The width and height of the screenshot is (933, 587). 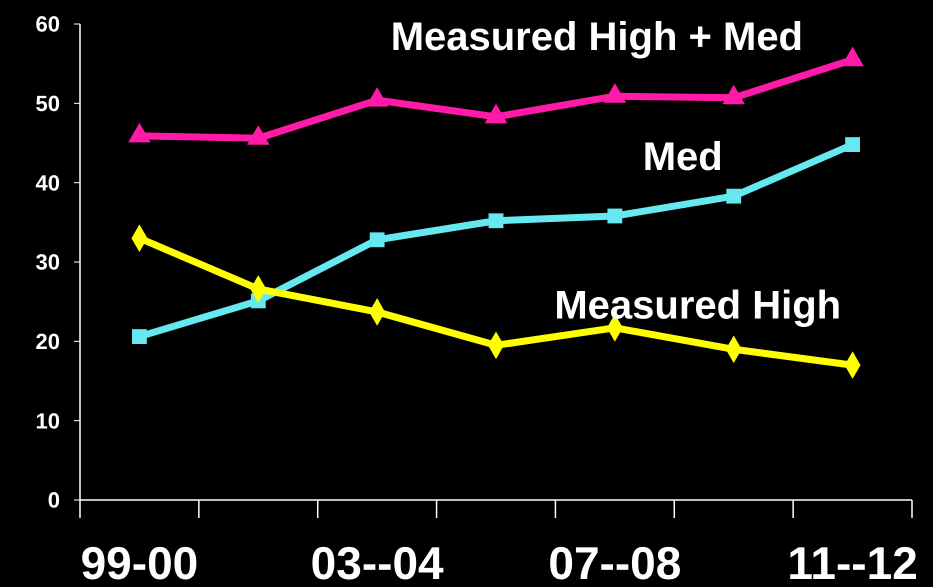 I want to click on series-label: Med, so click(x=682, y=157).